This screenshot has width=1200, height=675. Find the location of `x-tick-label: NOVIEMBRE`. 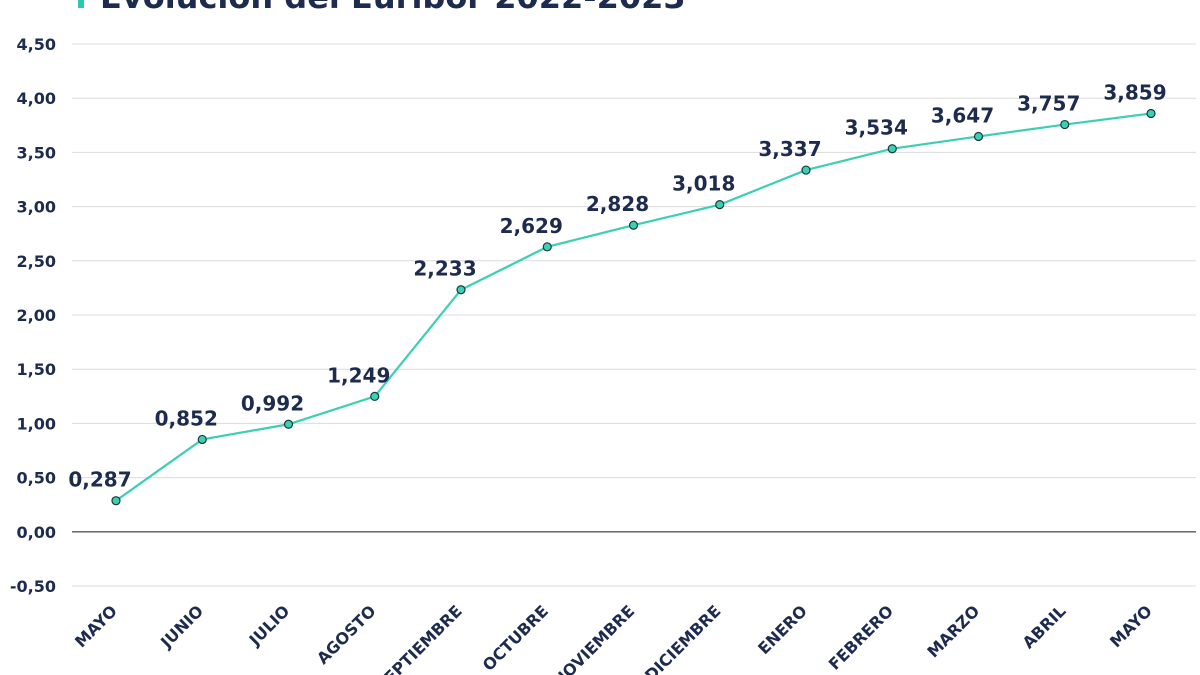

x-tick-label: NOVIEMBRE is located at coordinates (593, 638).